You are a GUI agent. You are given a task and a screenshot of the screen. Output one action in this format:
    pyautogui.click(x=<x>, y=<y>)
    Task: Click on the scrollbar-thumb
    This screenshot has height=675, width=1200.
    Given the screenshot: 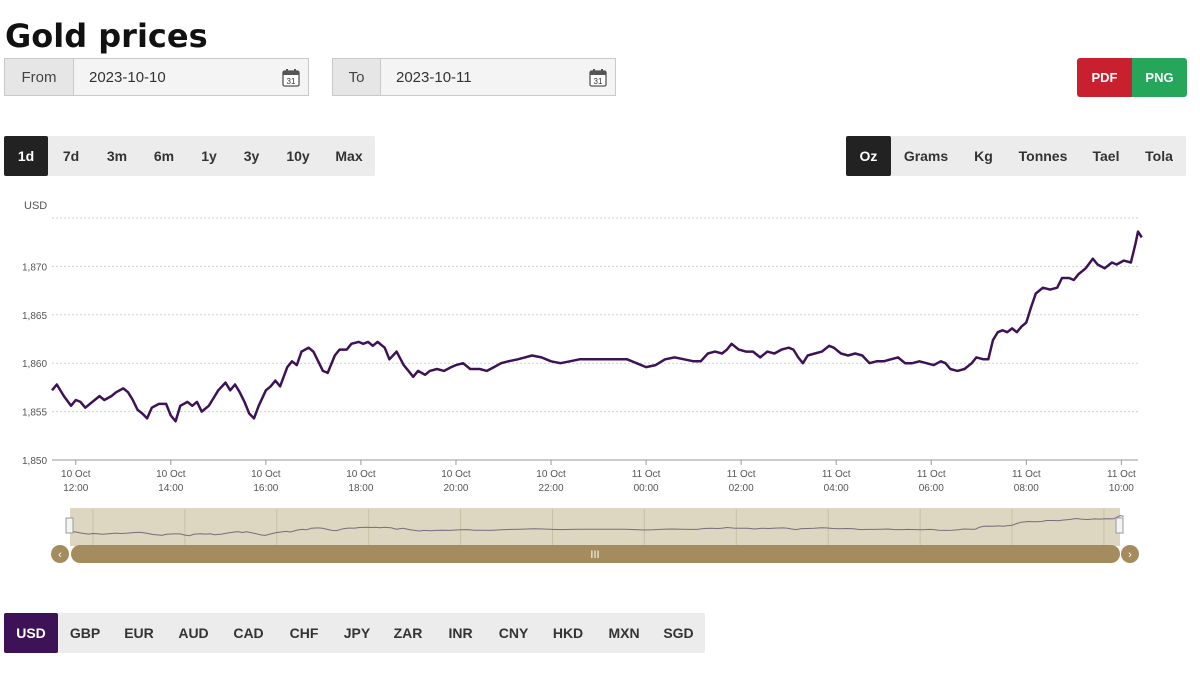 What is the action you would take?
    pyautogui.click(x=595, y=554)
    